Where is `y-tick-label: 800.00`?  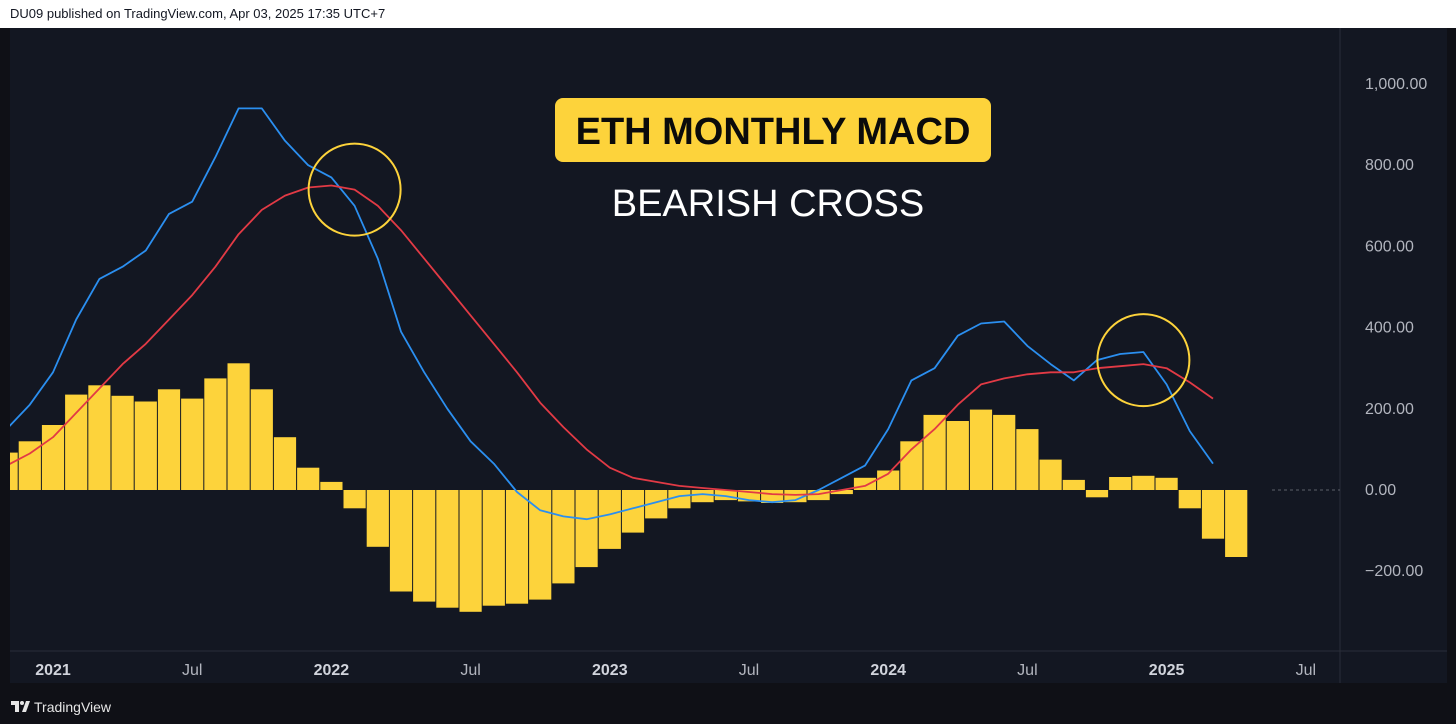 y-tick-label: 800.00 is located at coordinates (1389, 165).